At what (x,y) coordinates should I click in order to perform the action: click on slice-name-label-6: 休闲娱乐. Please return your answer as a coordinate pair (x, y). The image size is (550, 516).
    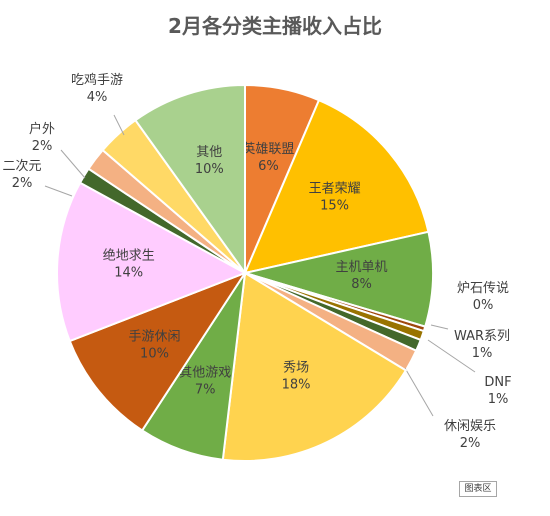
    Looking at the image, I should click on (470, 426).